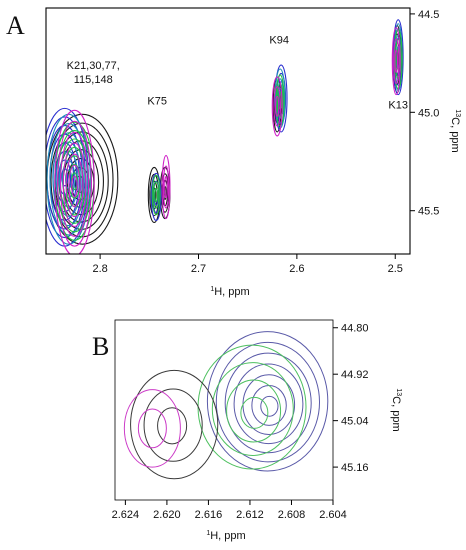  Describe the element at coordinates (428, 212) in the screenshot. I see `y-tick-label: 45.5` at that location.